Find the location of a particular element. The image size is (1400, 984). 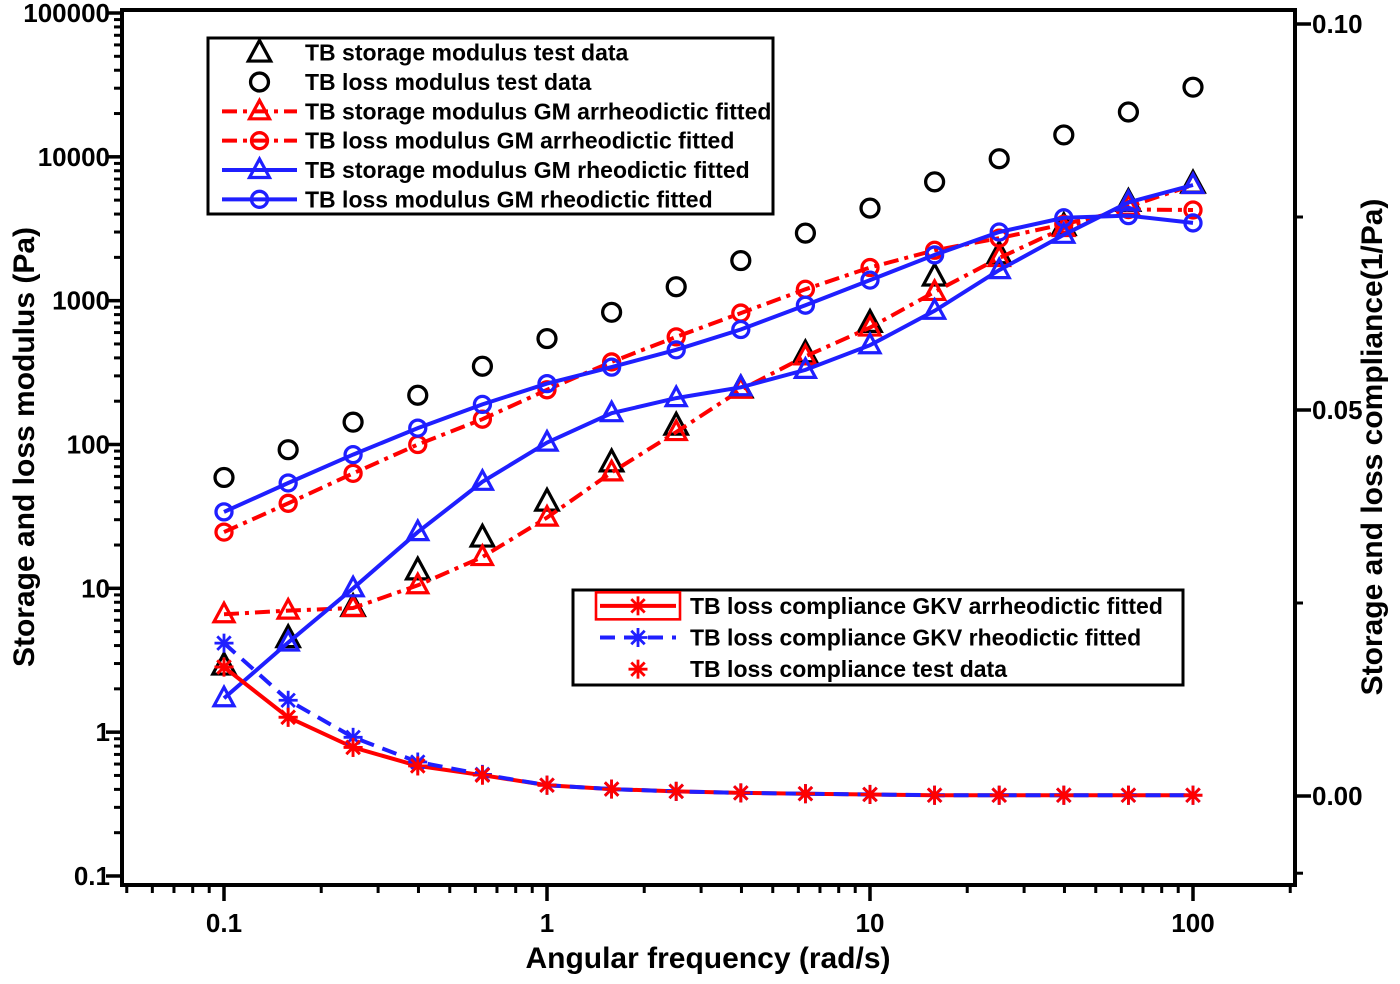

x-axis-title: Angular frequency (rad/s) is located at coordinates (707, 958).